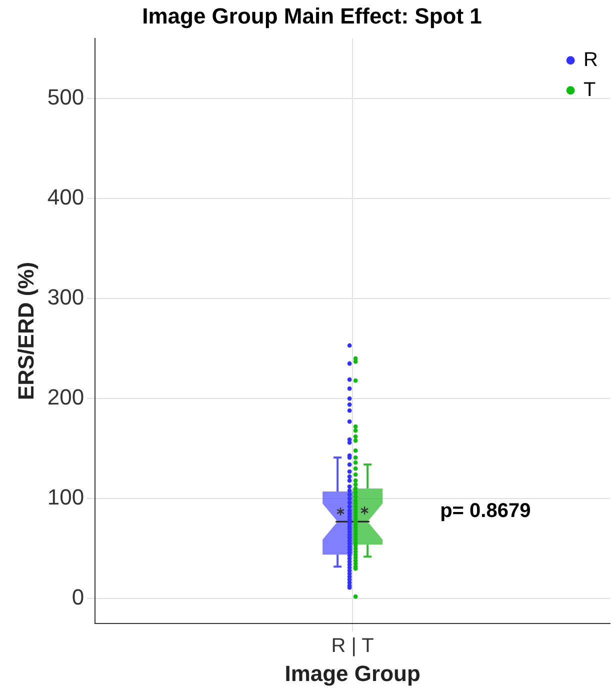 This screenshot has width=614, height=688. Describe the element at coordinates (591, 59) in the screenshot. I see `legend-label: R` at that location.